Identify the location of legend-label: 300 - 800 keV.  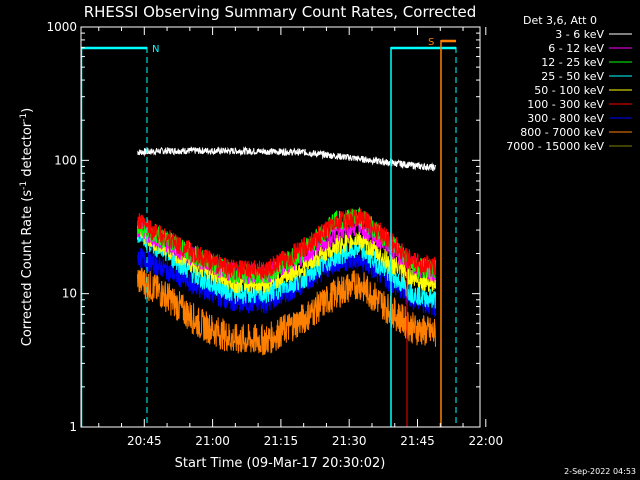
(565, 118).